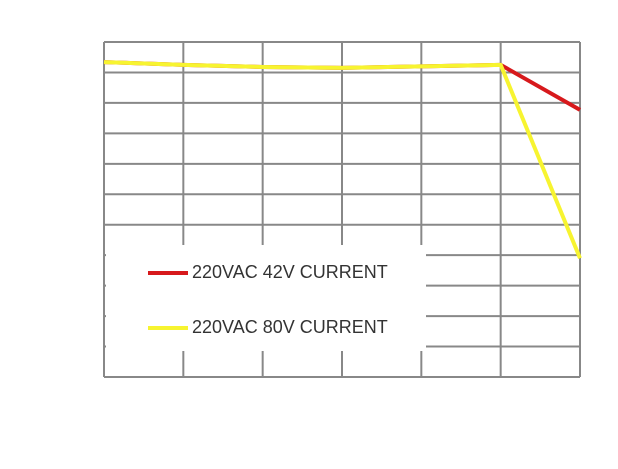 The height and width of the screenshot is (469, 618). I want to click on legend-label: 220VAC 42V CURRENT, so click(290, 272).